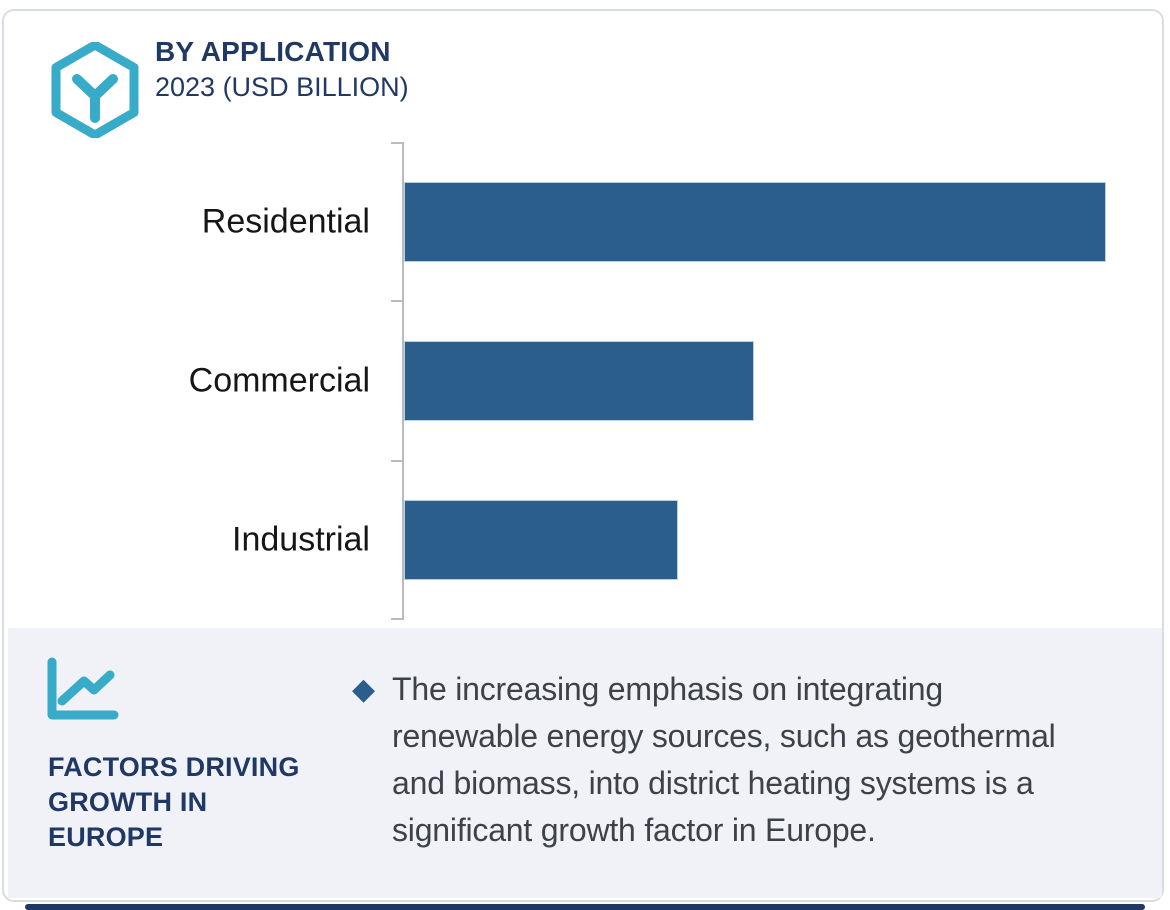 The height and width of the screenshot is (910, 1170). I want to click on factors-heading: FACTORS DRIVING GROWTH IN EUROPE, so click(174, 802).